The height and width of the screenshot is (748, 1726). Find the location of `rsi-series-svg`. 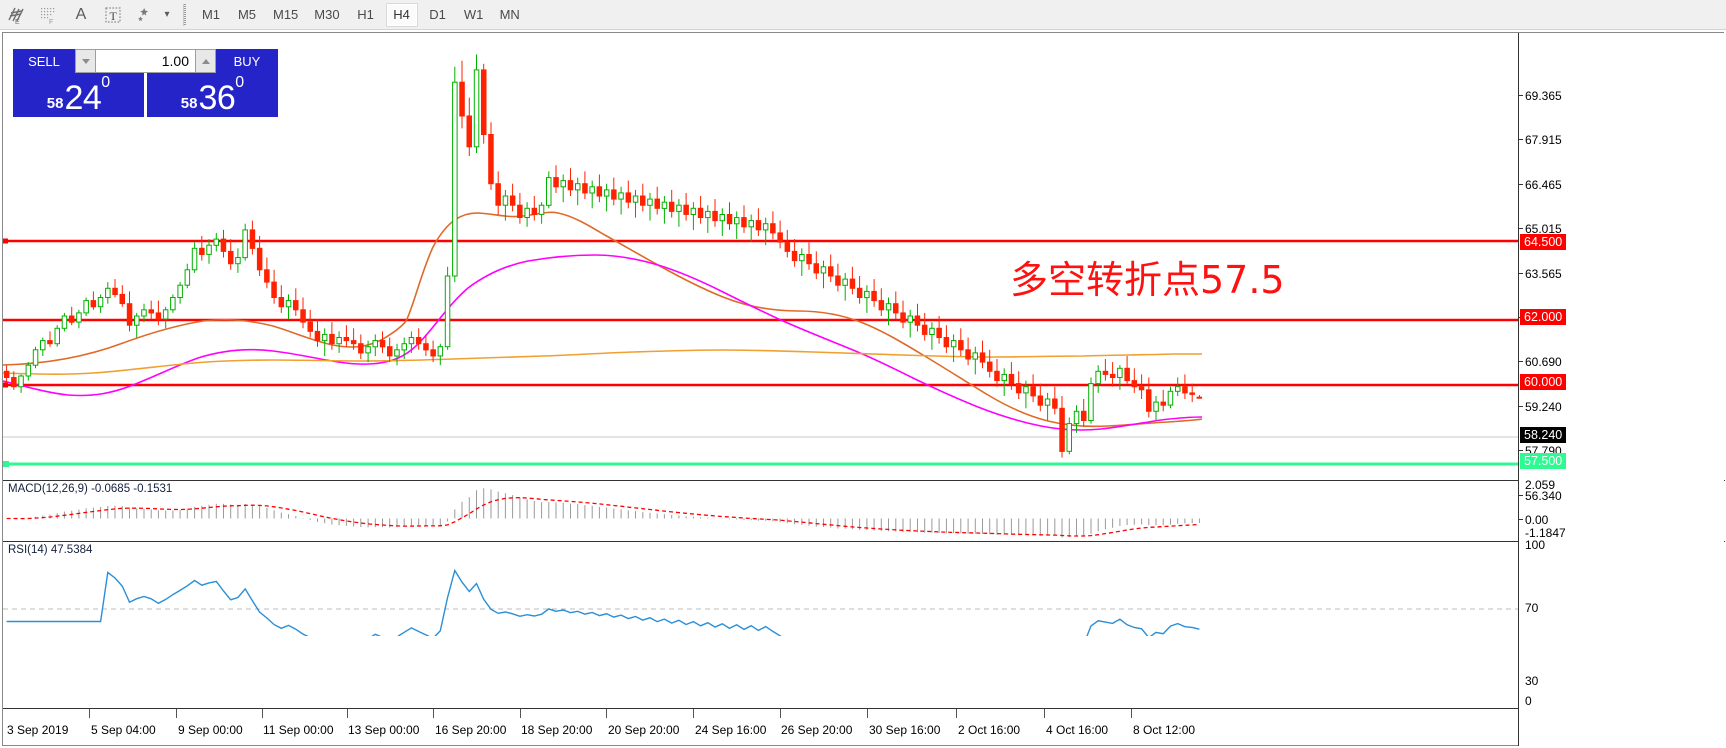

rsi-series-svg is located at coordinates (760, 602).